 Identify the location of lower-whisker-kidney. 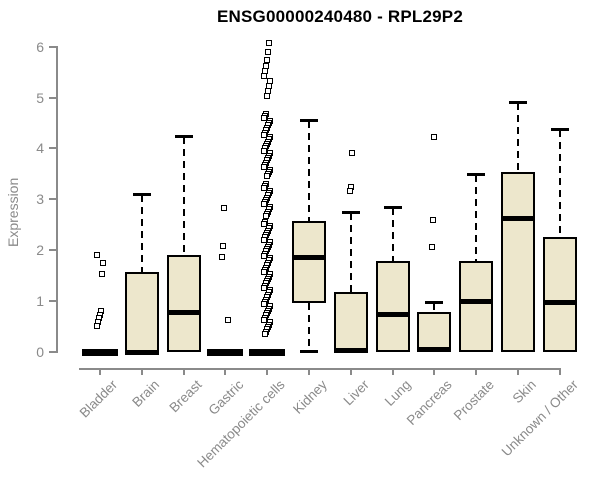
(309, 327).